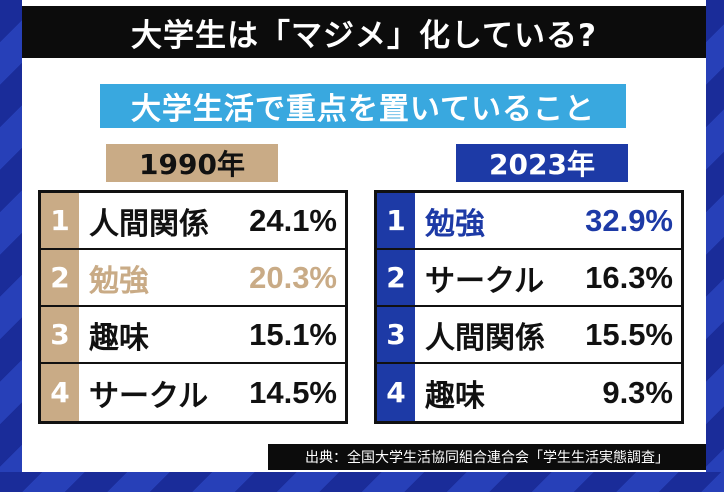 This screenshot has width=724, height=492. What do you see at coordinates (293, 220) in the screenshot?
I see `percentage-value: 24.1%` at bounding box center [293, 220].